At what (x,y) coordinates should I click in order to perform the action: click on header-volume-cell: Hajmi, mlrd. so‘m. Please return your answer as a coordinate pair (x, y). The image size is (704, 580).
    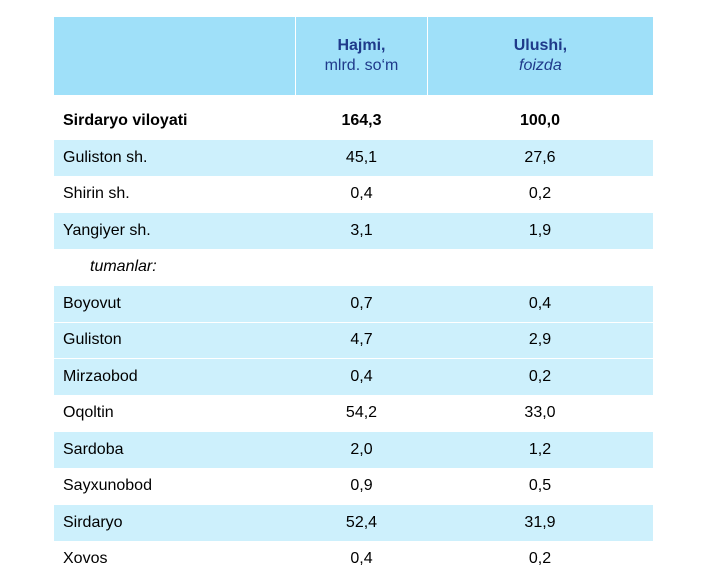
    Looking at the image, I should click on (361, 56).